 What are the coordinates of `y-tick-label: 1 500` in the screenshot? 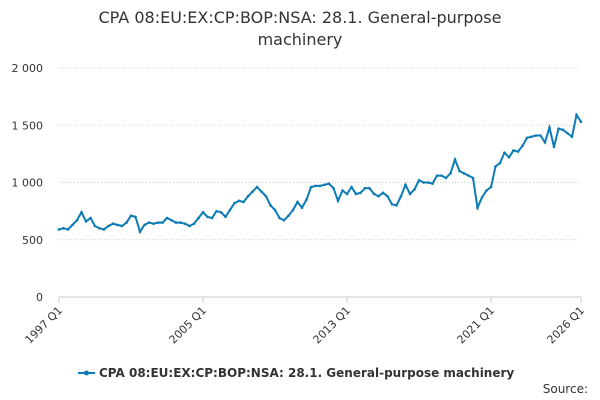 It's located at (28, 125).